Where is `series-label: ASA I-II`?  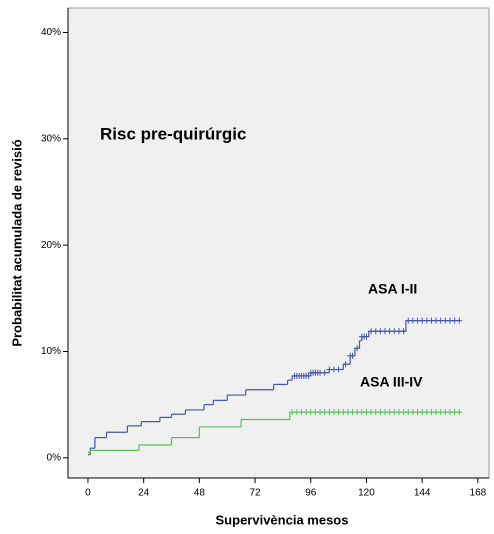
series-label: ASA I-II is located at coordinates (392, 289).